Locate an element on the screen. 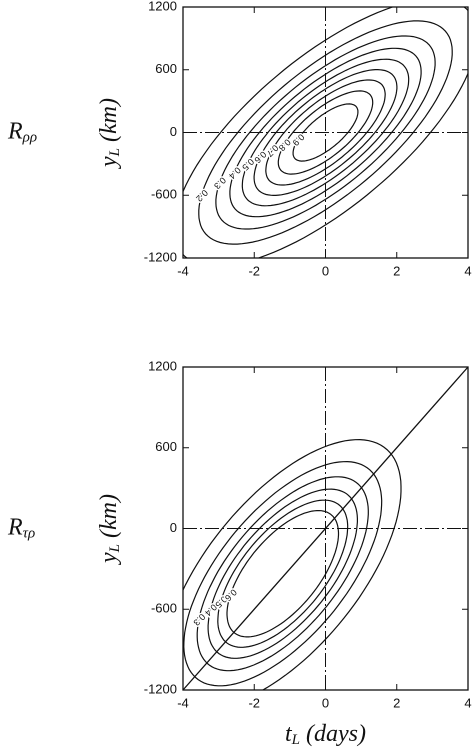 The width and height of the screenshot is (474, 755). contour-label: 0.4 is located at coordinates (235, 173).